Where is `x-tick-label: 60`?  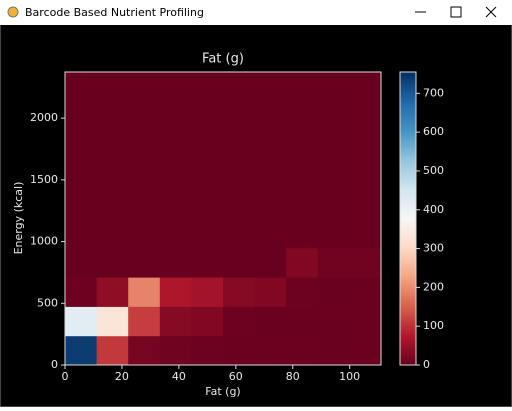 x-tick-label: 60 is located at coordinates (236, 376).